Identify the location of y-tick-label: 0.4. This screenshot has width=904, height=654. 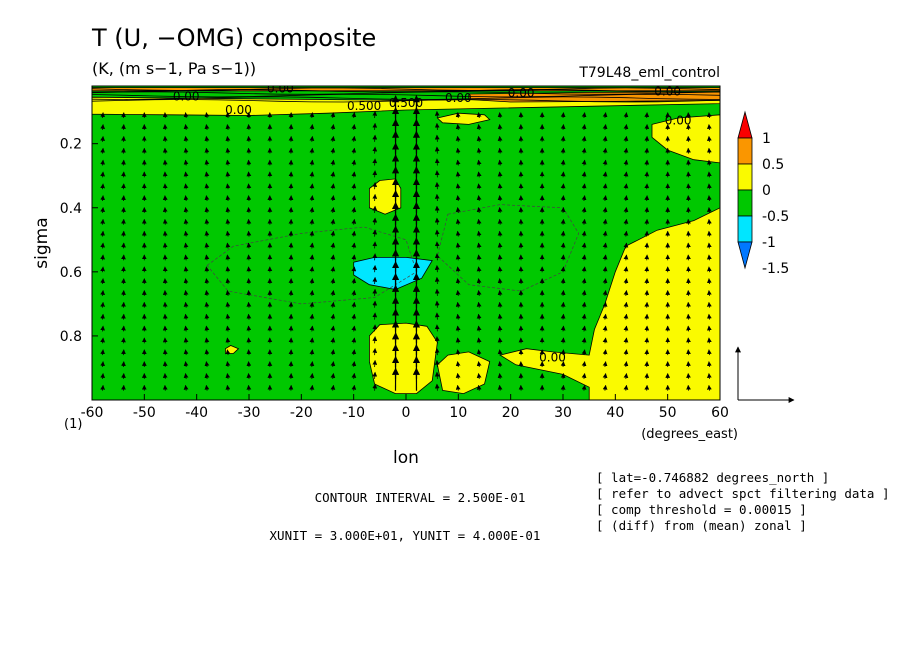
(71, 209).